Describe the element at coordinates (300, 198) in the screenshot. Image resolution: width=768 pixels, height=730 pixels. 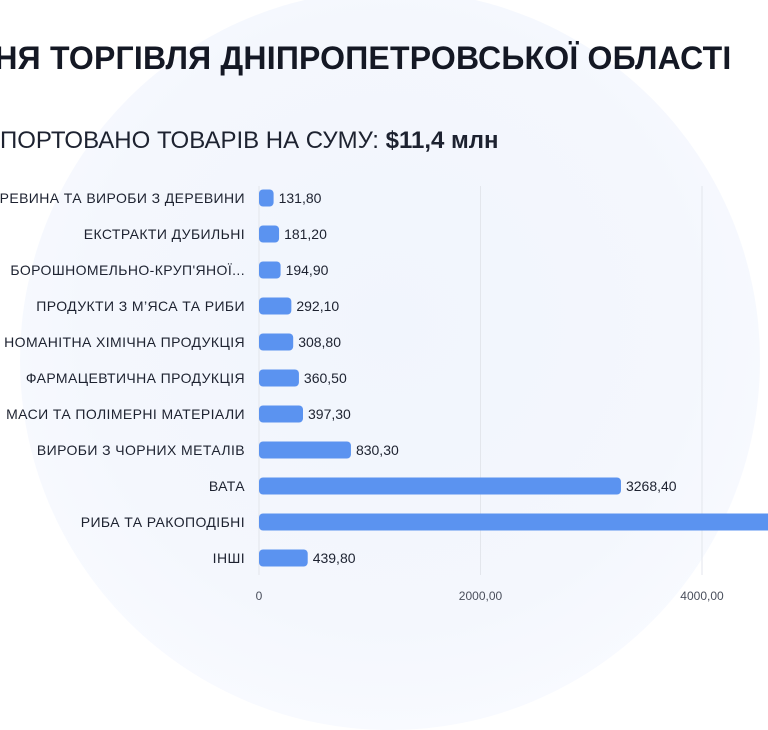
I see `value-label: 131,80` at that location.